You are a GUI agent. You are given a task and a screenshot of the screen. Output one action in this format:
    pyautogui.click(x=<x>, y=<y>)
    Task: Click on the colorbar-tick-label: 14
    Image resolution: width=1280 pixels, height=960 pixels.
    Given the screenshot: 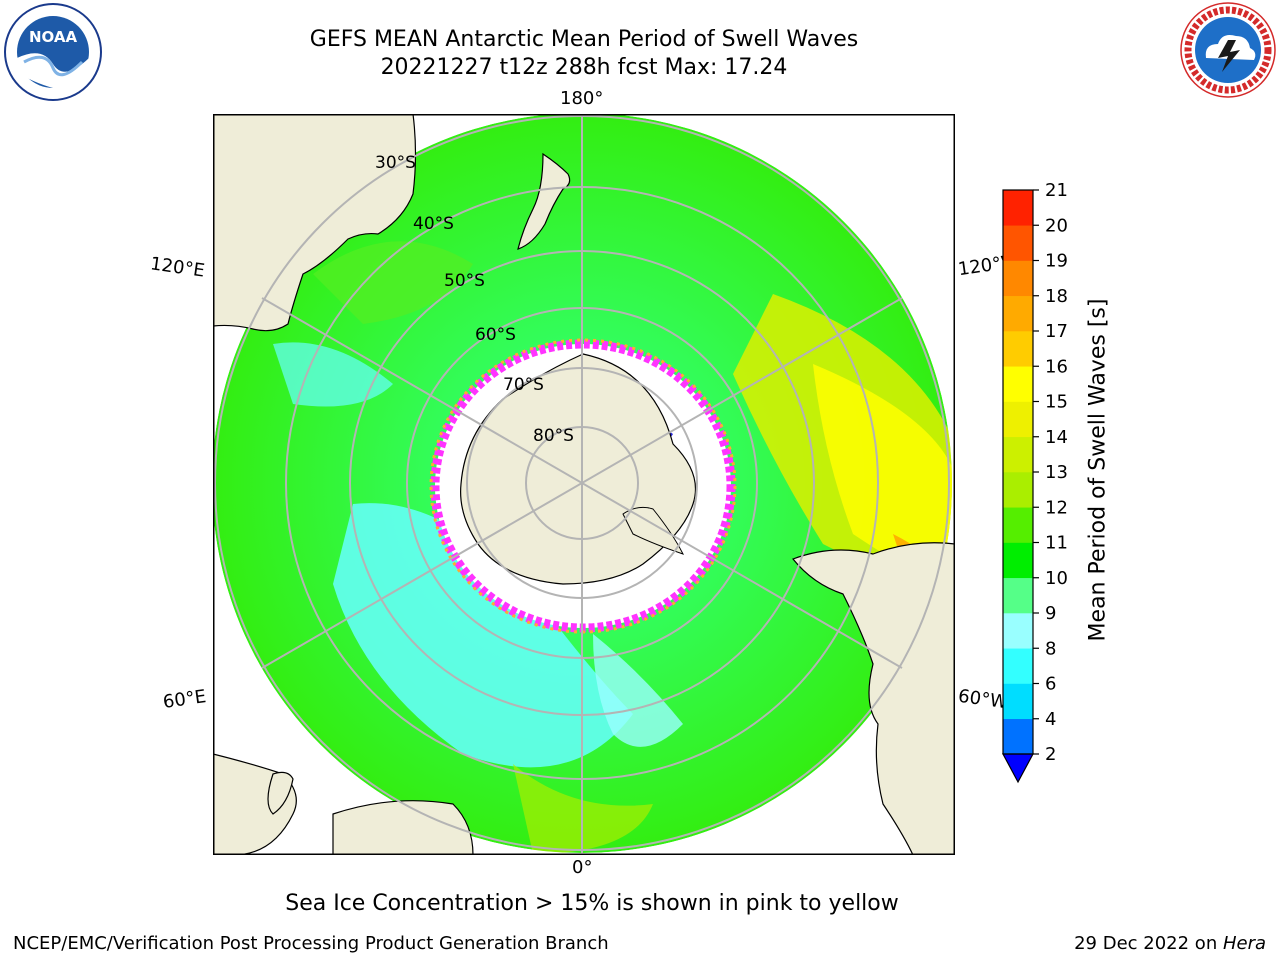 What is the action you would take?
    pyautogui.click(x=1056, y=437)
    